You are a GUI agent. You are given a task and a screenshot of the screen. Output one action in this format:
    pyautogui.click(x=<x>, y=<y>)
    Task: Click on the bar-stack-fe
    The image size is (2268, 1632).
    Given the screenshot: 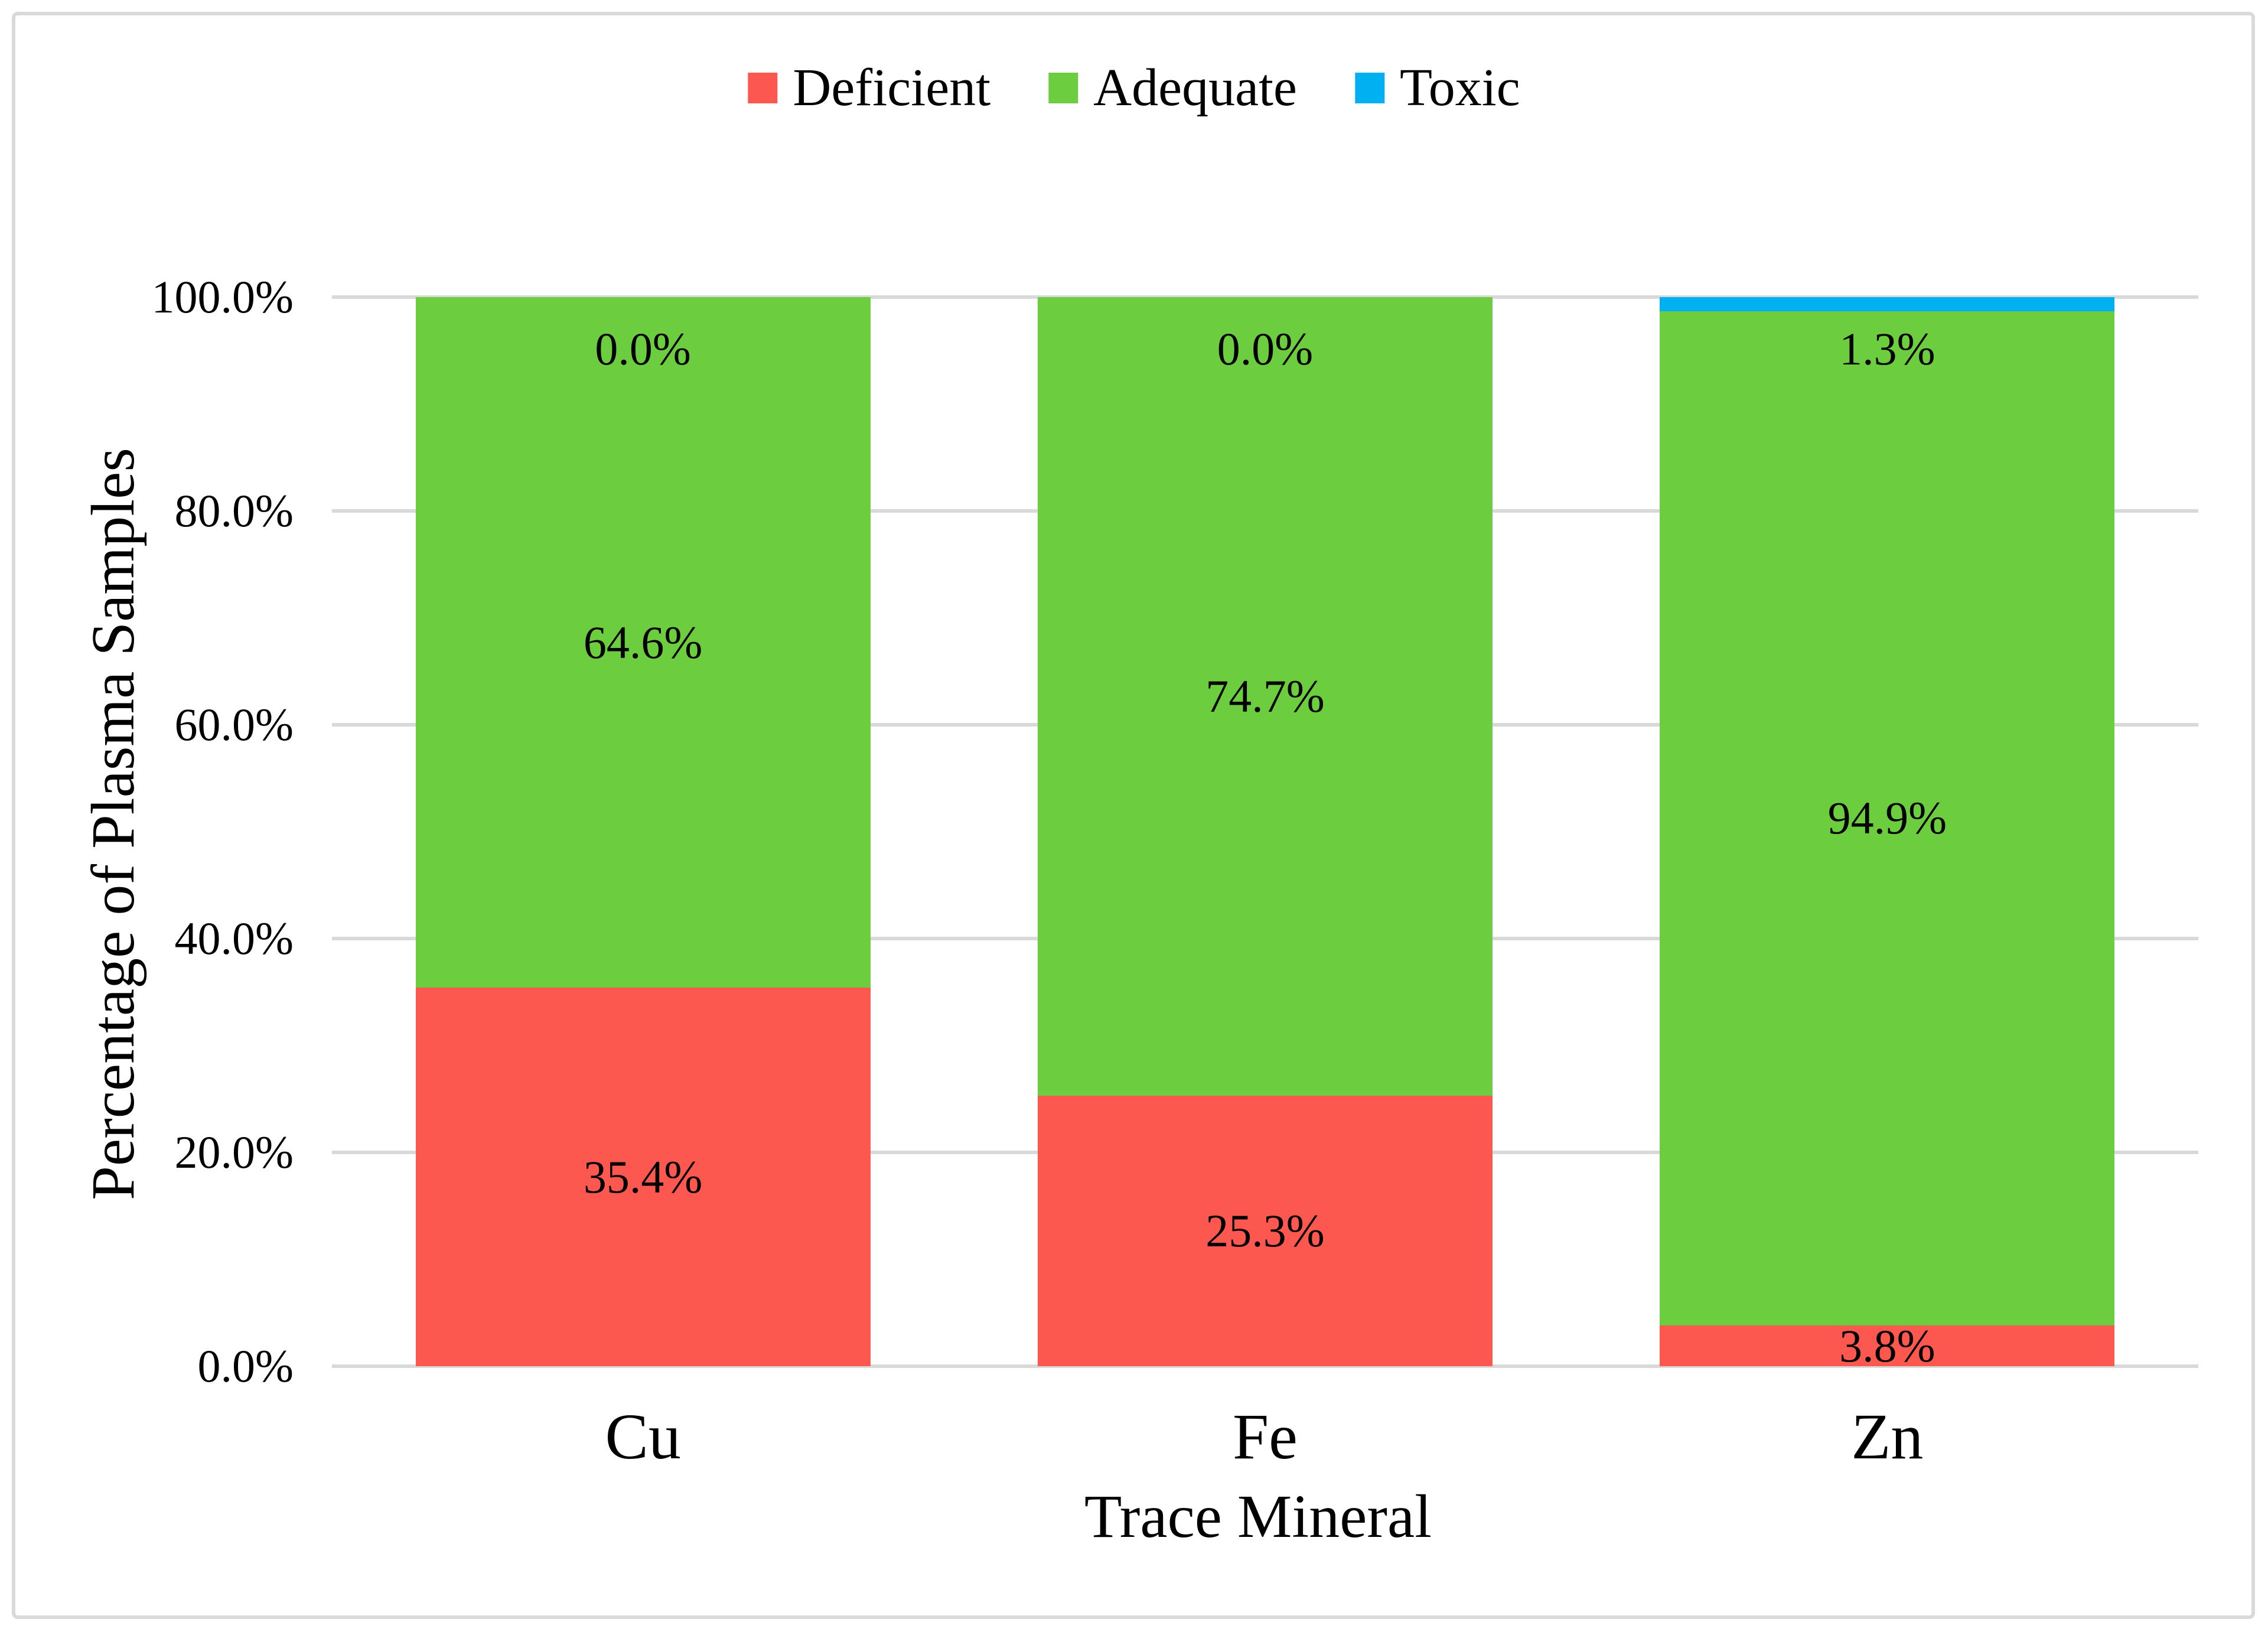 What is the action you would take?
    pyautogui.click(x=1265, y=832)
    